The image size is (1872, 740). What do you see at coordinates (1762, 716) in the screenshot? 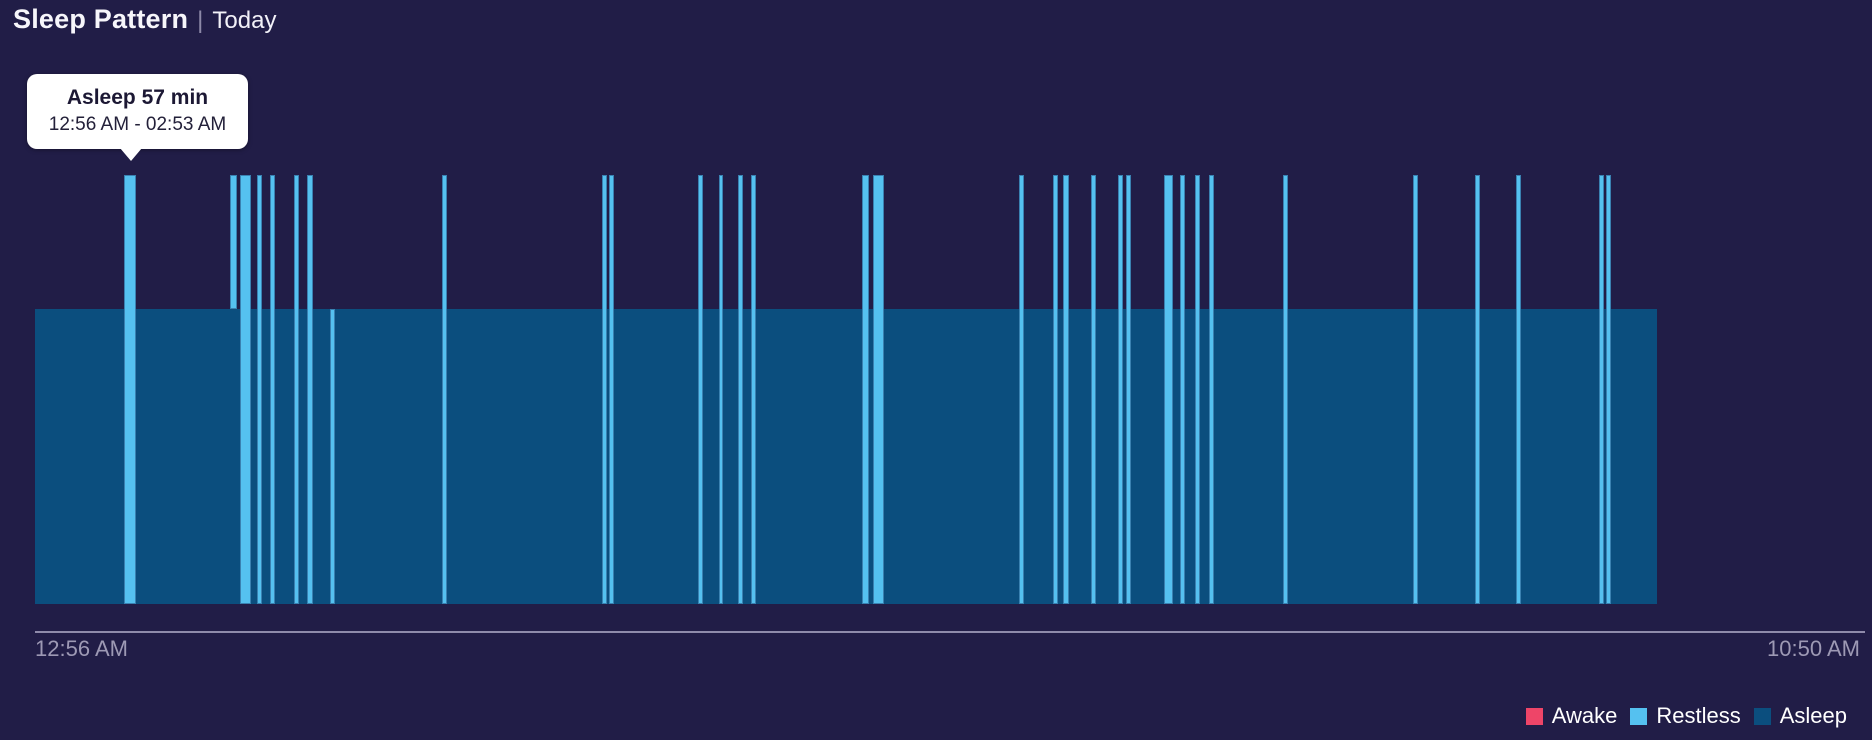
I see `asleep-swatch-icon` at bounding box center [1762, 716].